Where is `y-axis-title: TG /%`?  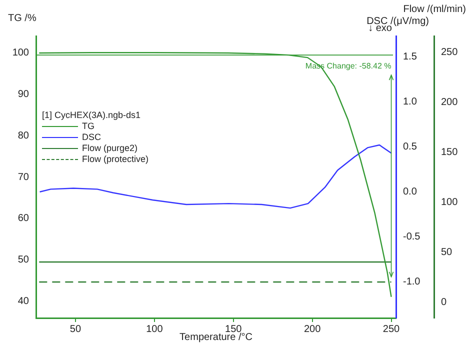 y-axis-title: TG /% is located at coordinates (22, 18).